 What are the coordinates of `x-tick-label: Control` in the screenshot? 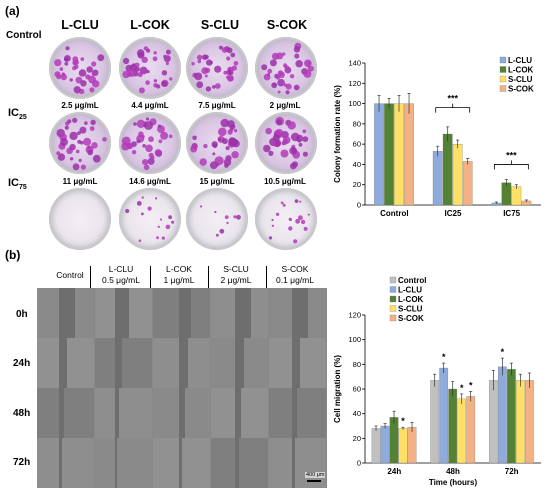 It's located at (394, 213).